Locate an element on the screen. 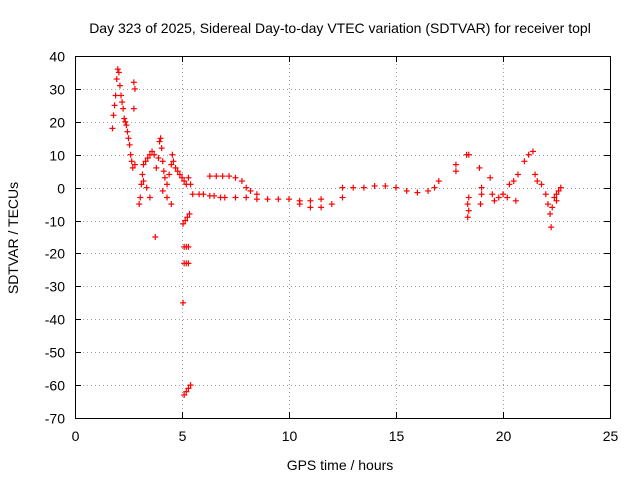  x-tick-label: 10 is located at coordinates (290, 436).